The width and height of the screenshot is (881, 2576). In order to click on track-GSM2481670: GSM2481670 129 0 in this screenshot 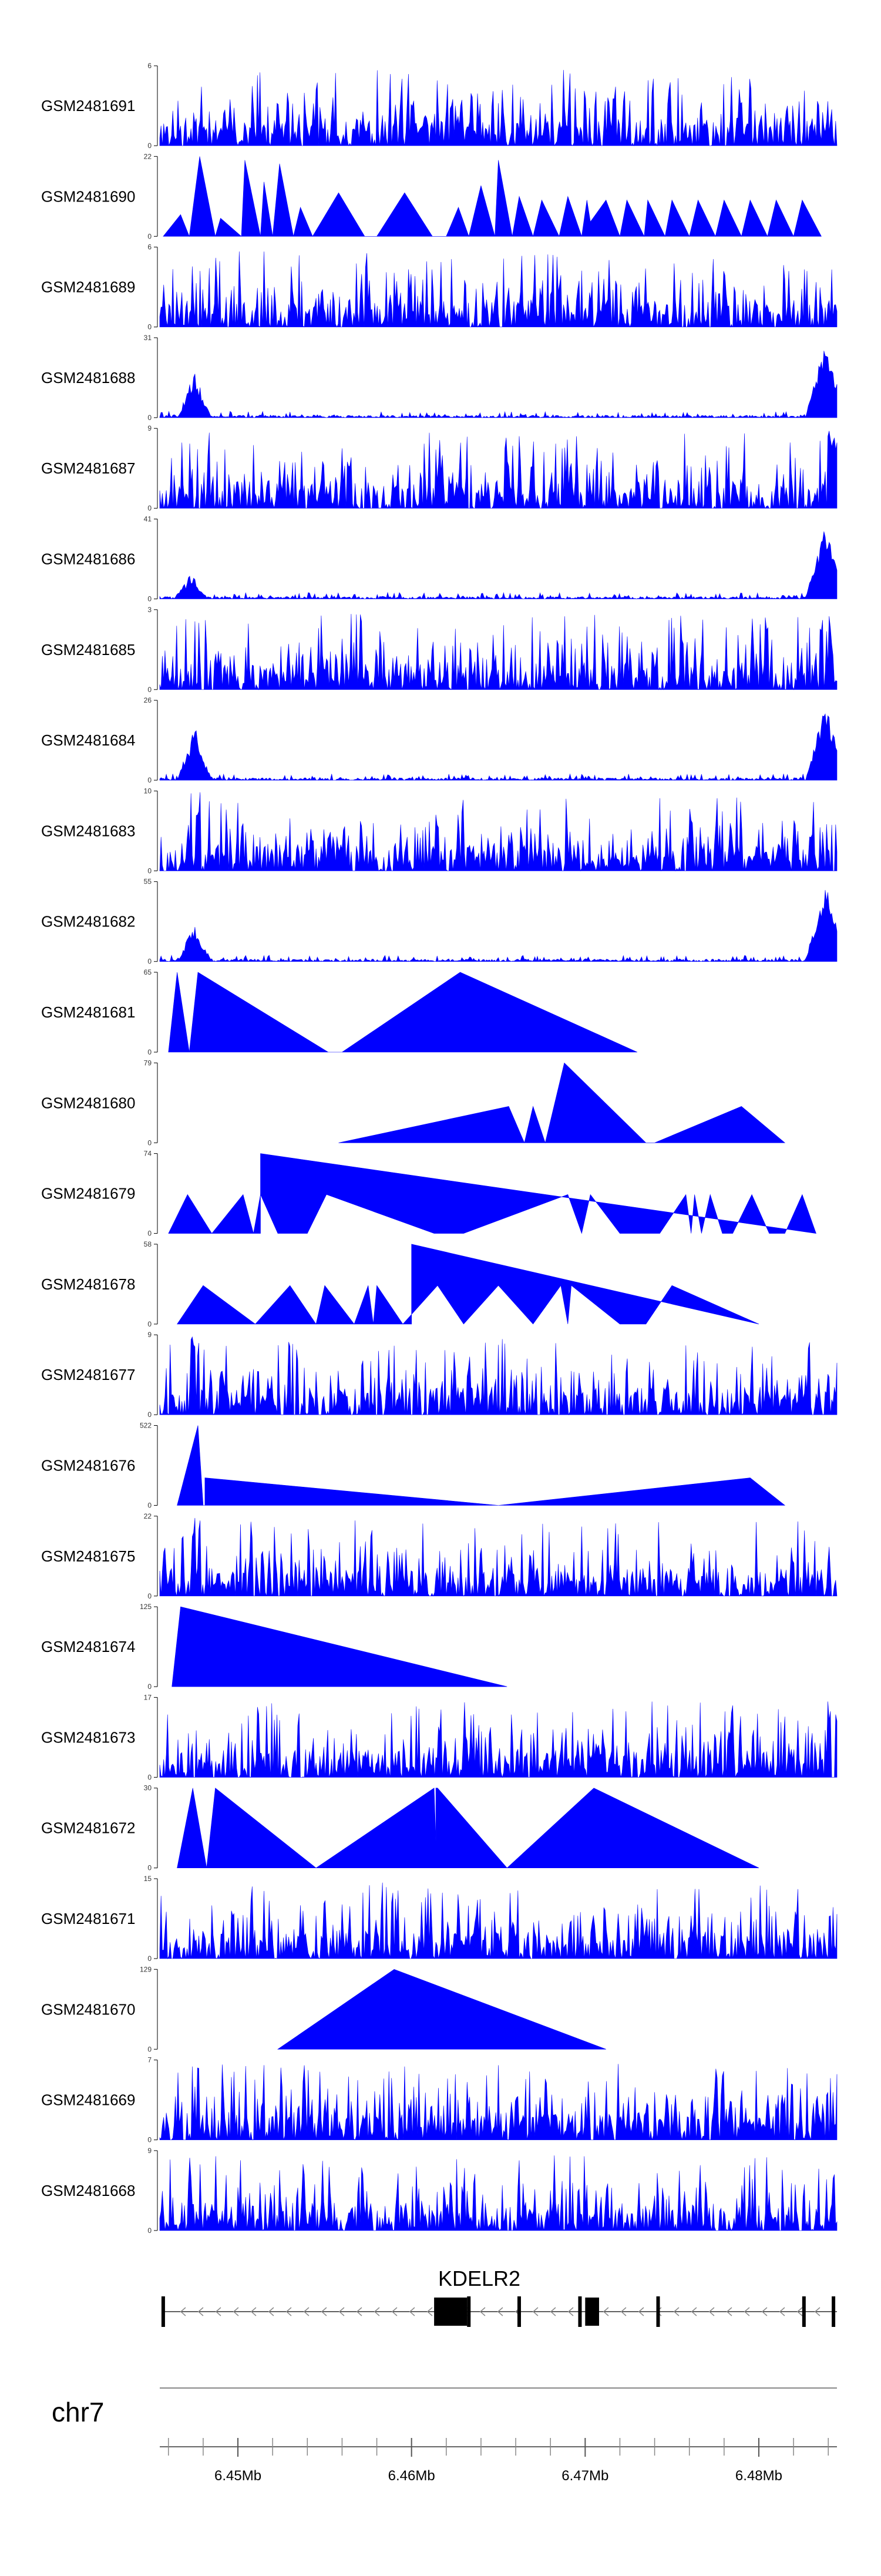, I will do `click(324, 2009)`.